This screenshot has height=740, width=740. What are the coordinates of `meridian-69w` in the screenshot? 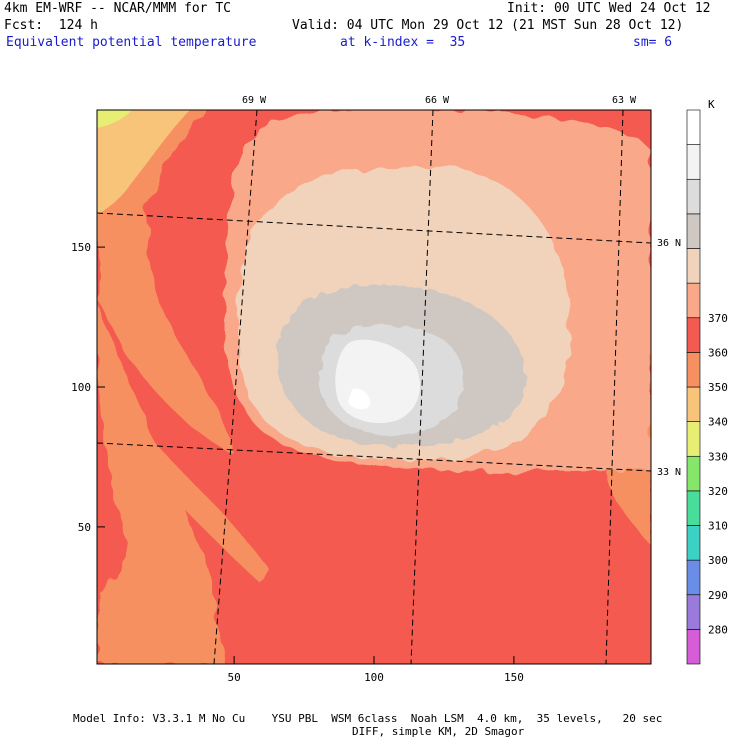 It's located at (235, 387).